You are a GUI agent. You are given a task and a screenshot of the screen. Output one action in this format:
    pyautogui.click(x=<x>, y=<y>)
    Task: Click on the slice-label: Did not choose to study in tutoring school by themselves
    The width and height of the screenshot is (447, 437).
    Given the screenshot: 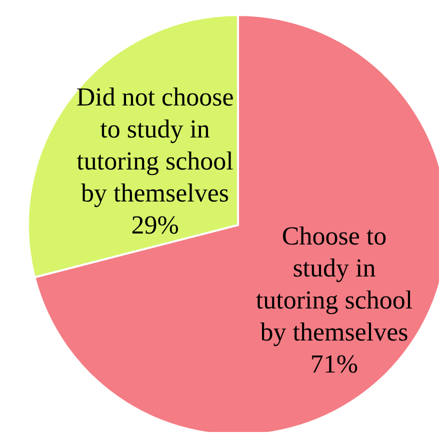 What is the action you would take?
    pyautogui.click(x=155, y=145)
    